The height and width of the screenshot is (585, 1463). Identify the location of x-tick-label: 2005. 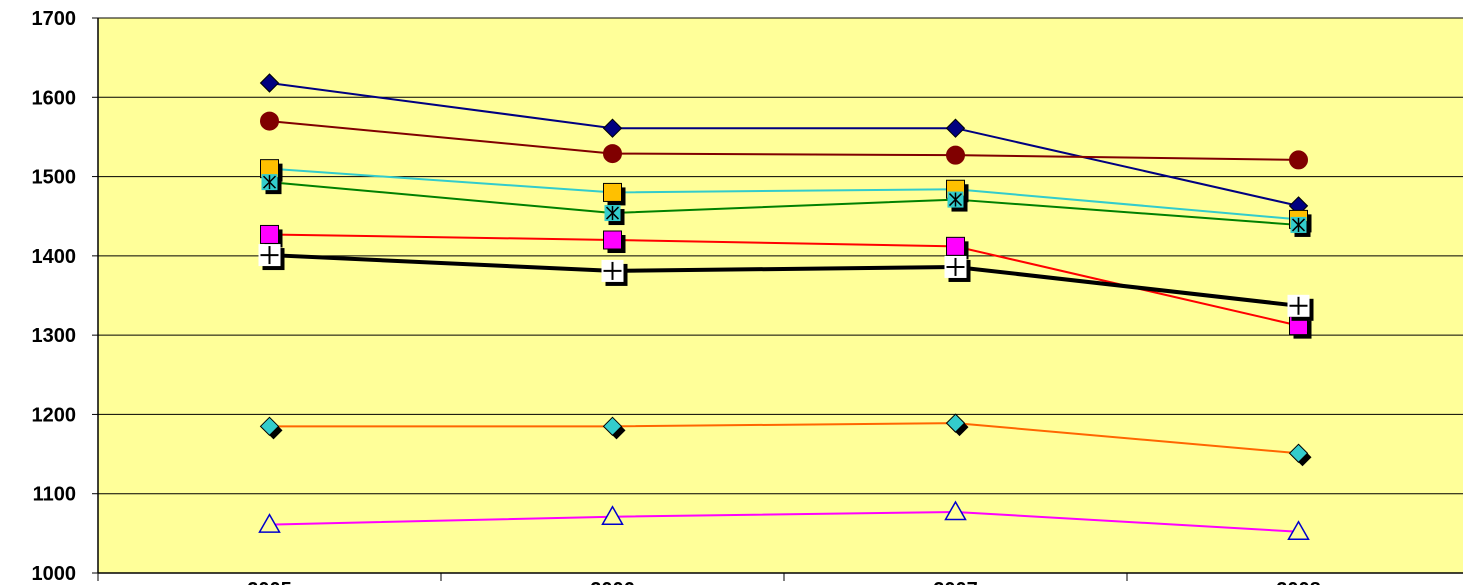
(269, 582).